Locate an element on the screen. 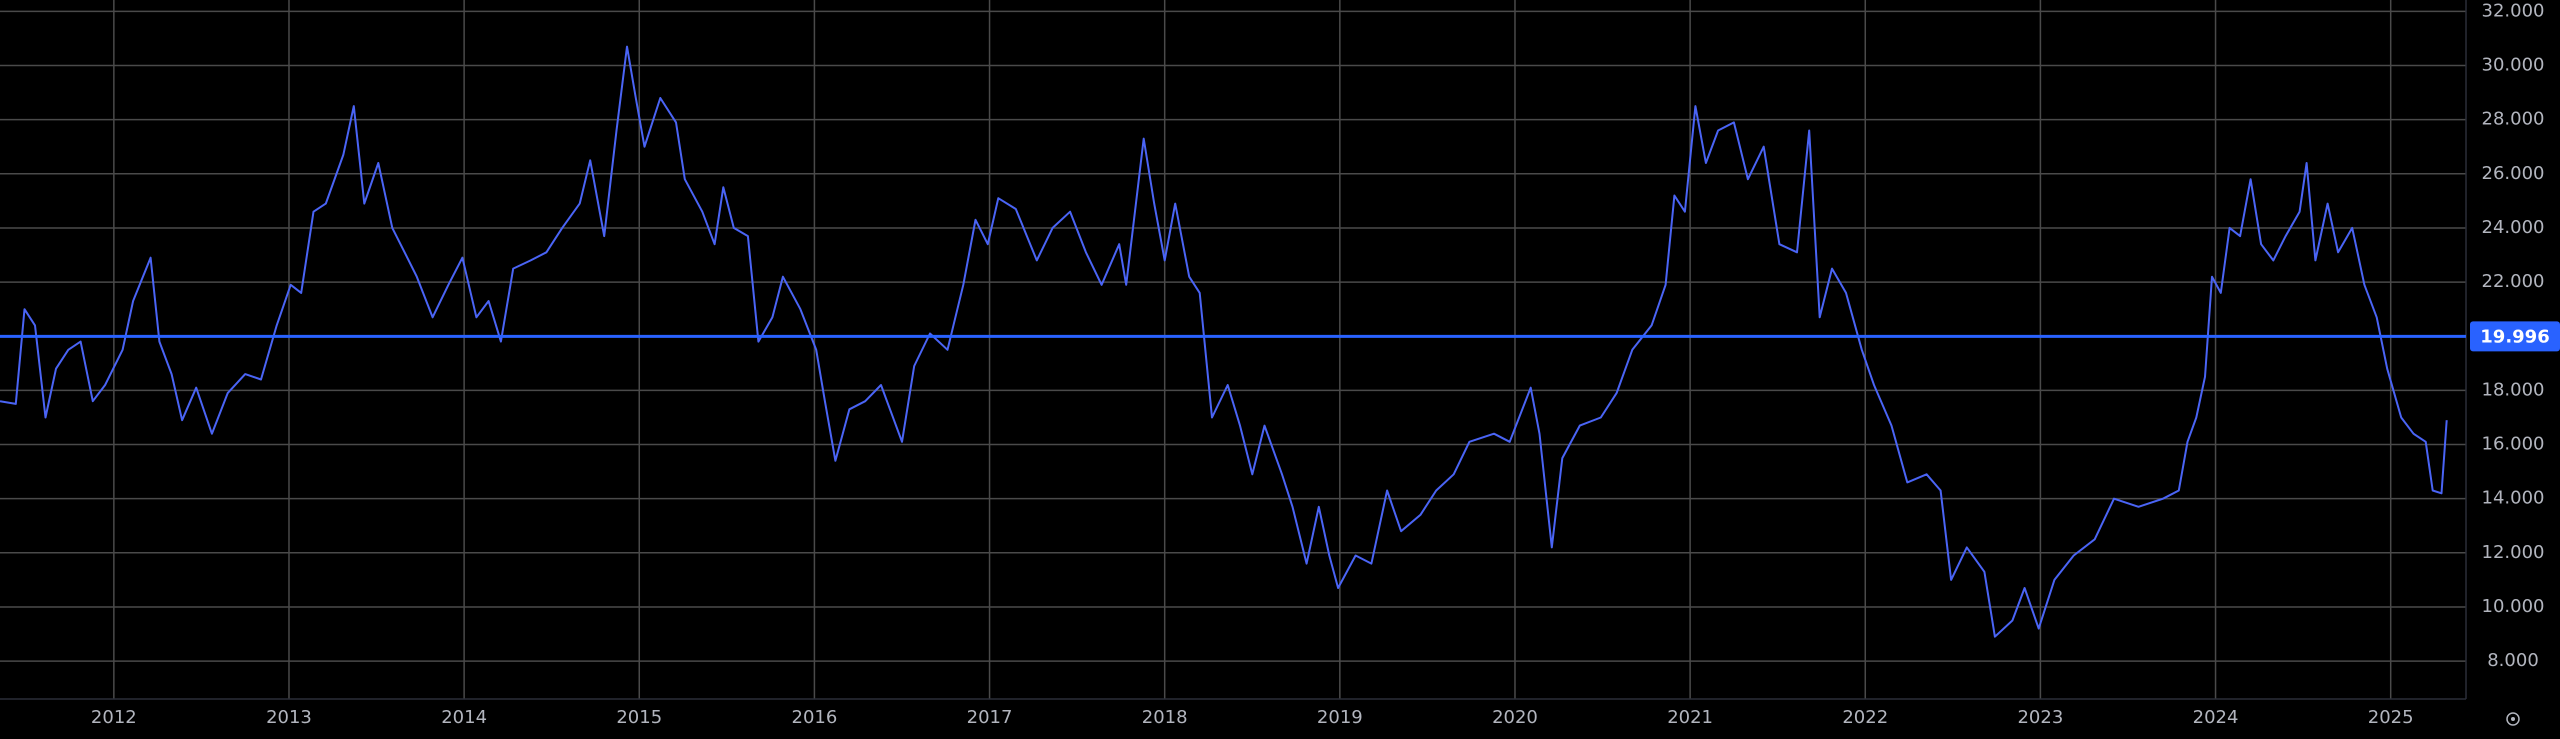 This screenshot has height=739, width=2560. settings-icon is located at coordinates (2513, 719).